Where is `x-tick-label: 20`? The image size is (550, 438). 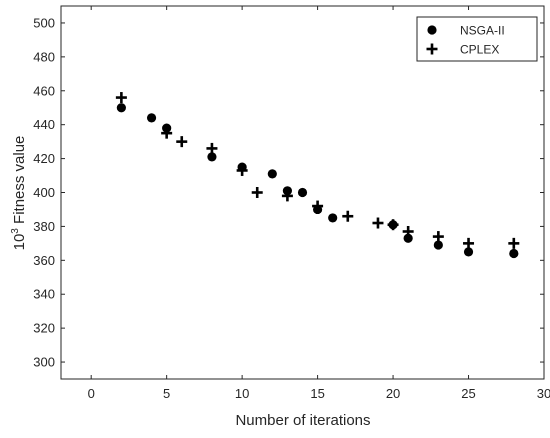 x-tick-label: 20 is located at coordinates (393, 393).